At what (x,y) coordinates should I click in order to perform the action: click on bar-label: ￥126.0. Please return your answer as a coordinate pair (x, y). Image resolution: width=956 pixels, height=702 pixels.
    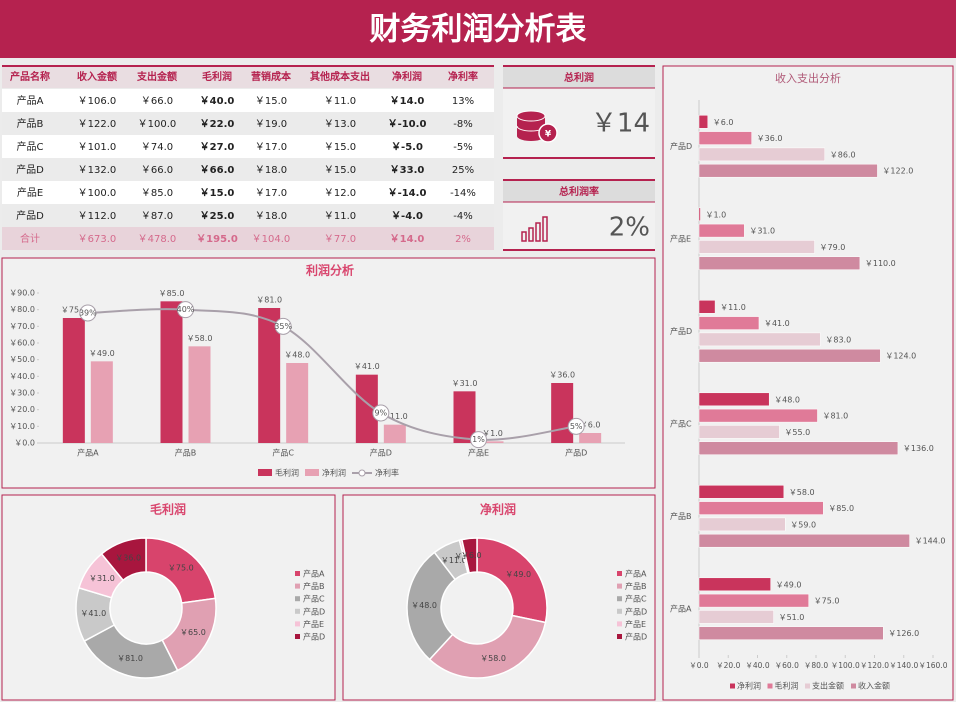
    Looking at the image, I should click on (903, 633).